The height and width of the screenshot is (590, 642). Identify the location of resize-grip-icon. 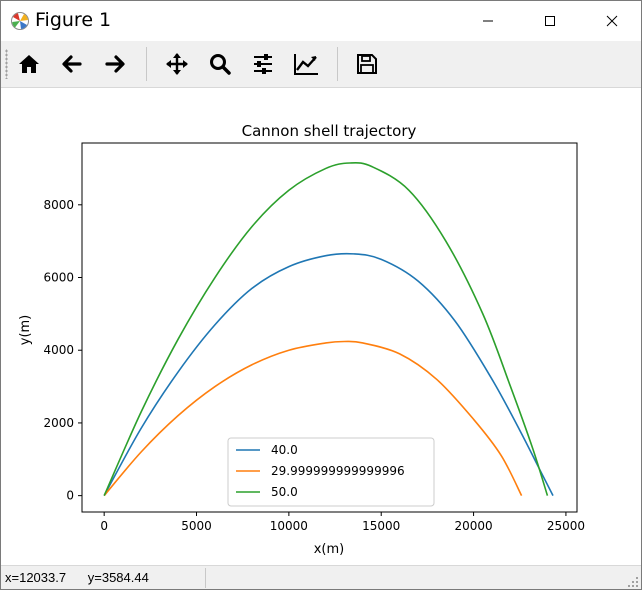
(633, 582).